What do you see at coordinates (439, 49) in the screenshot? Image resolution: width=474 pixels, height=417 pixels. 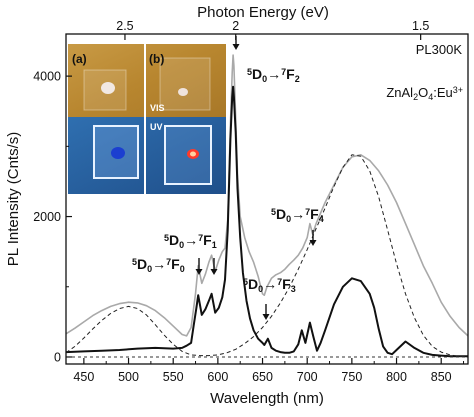 I see `sample-label: PL300K` at bounding box center [439, 49].